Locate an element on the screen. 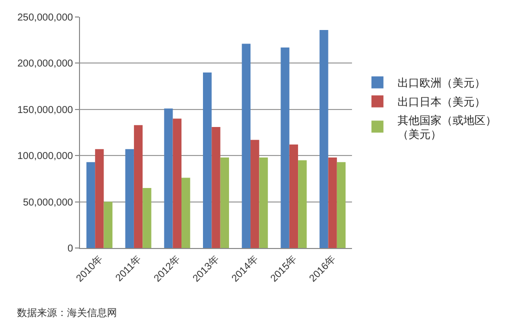  legend-label: 出口欧洲（美元） is located at coordinates (441, 83).